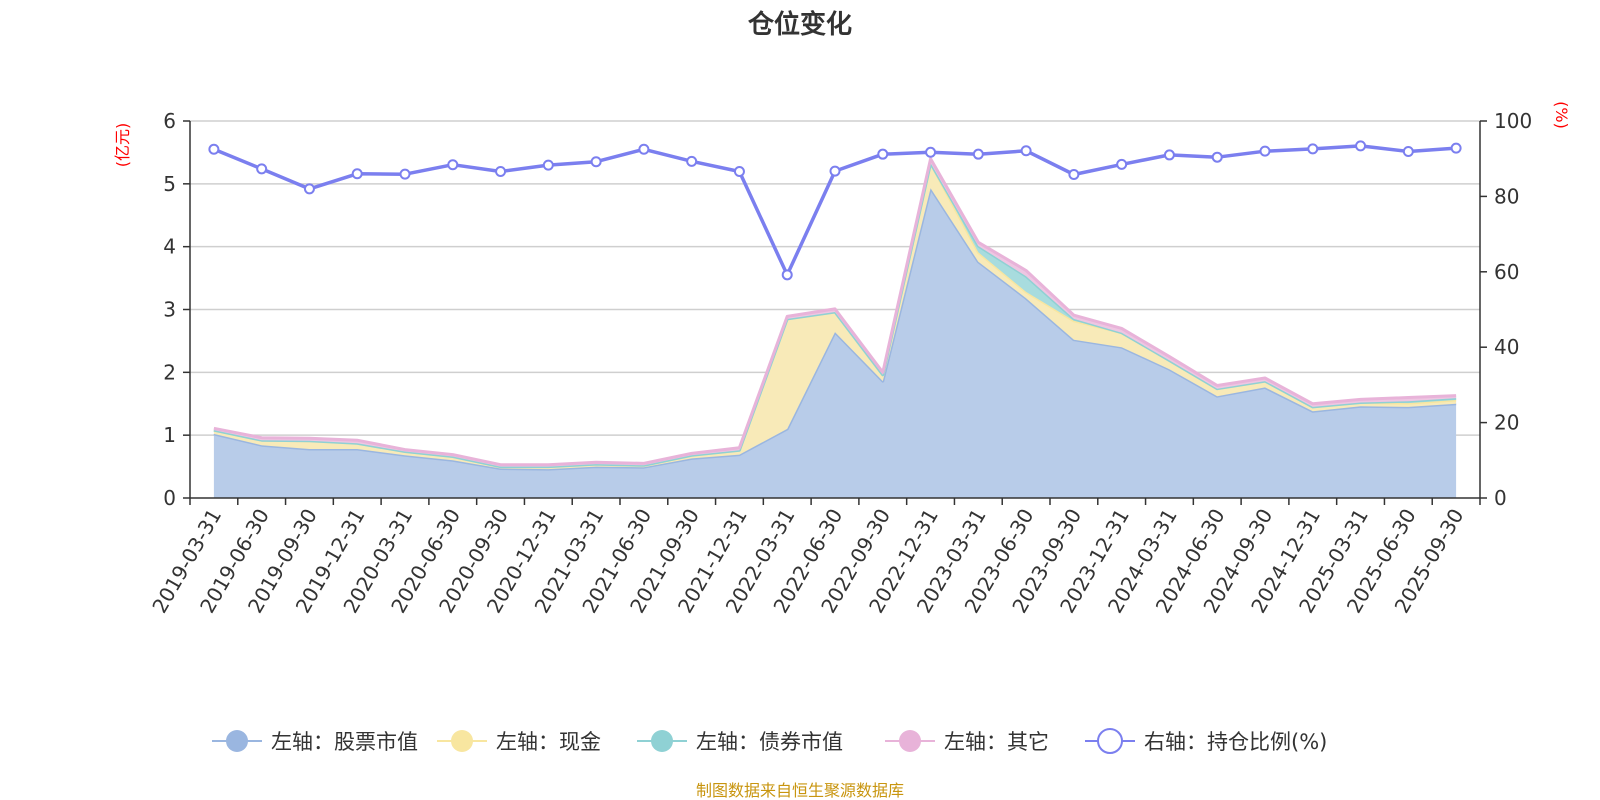 This screenshot has height=800, width=1600. Describe the element at coordinates (1506, 272) in the screenshot. I see `right-axis-tick-label: 60` at that location.